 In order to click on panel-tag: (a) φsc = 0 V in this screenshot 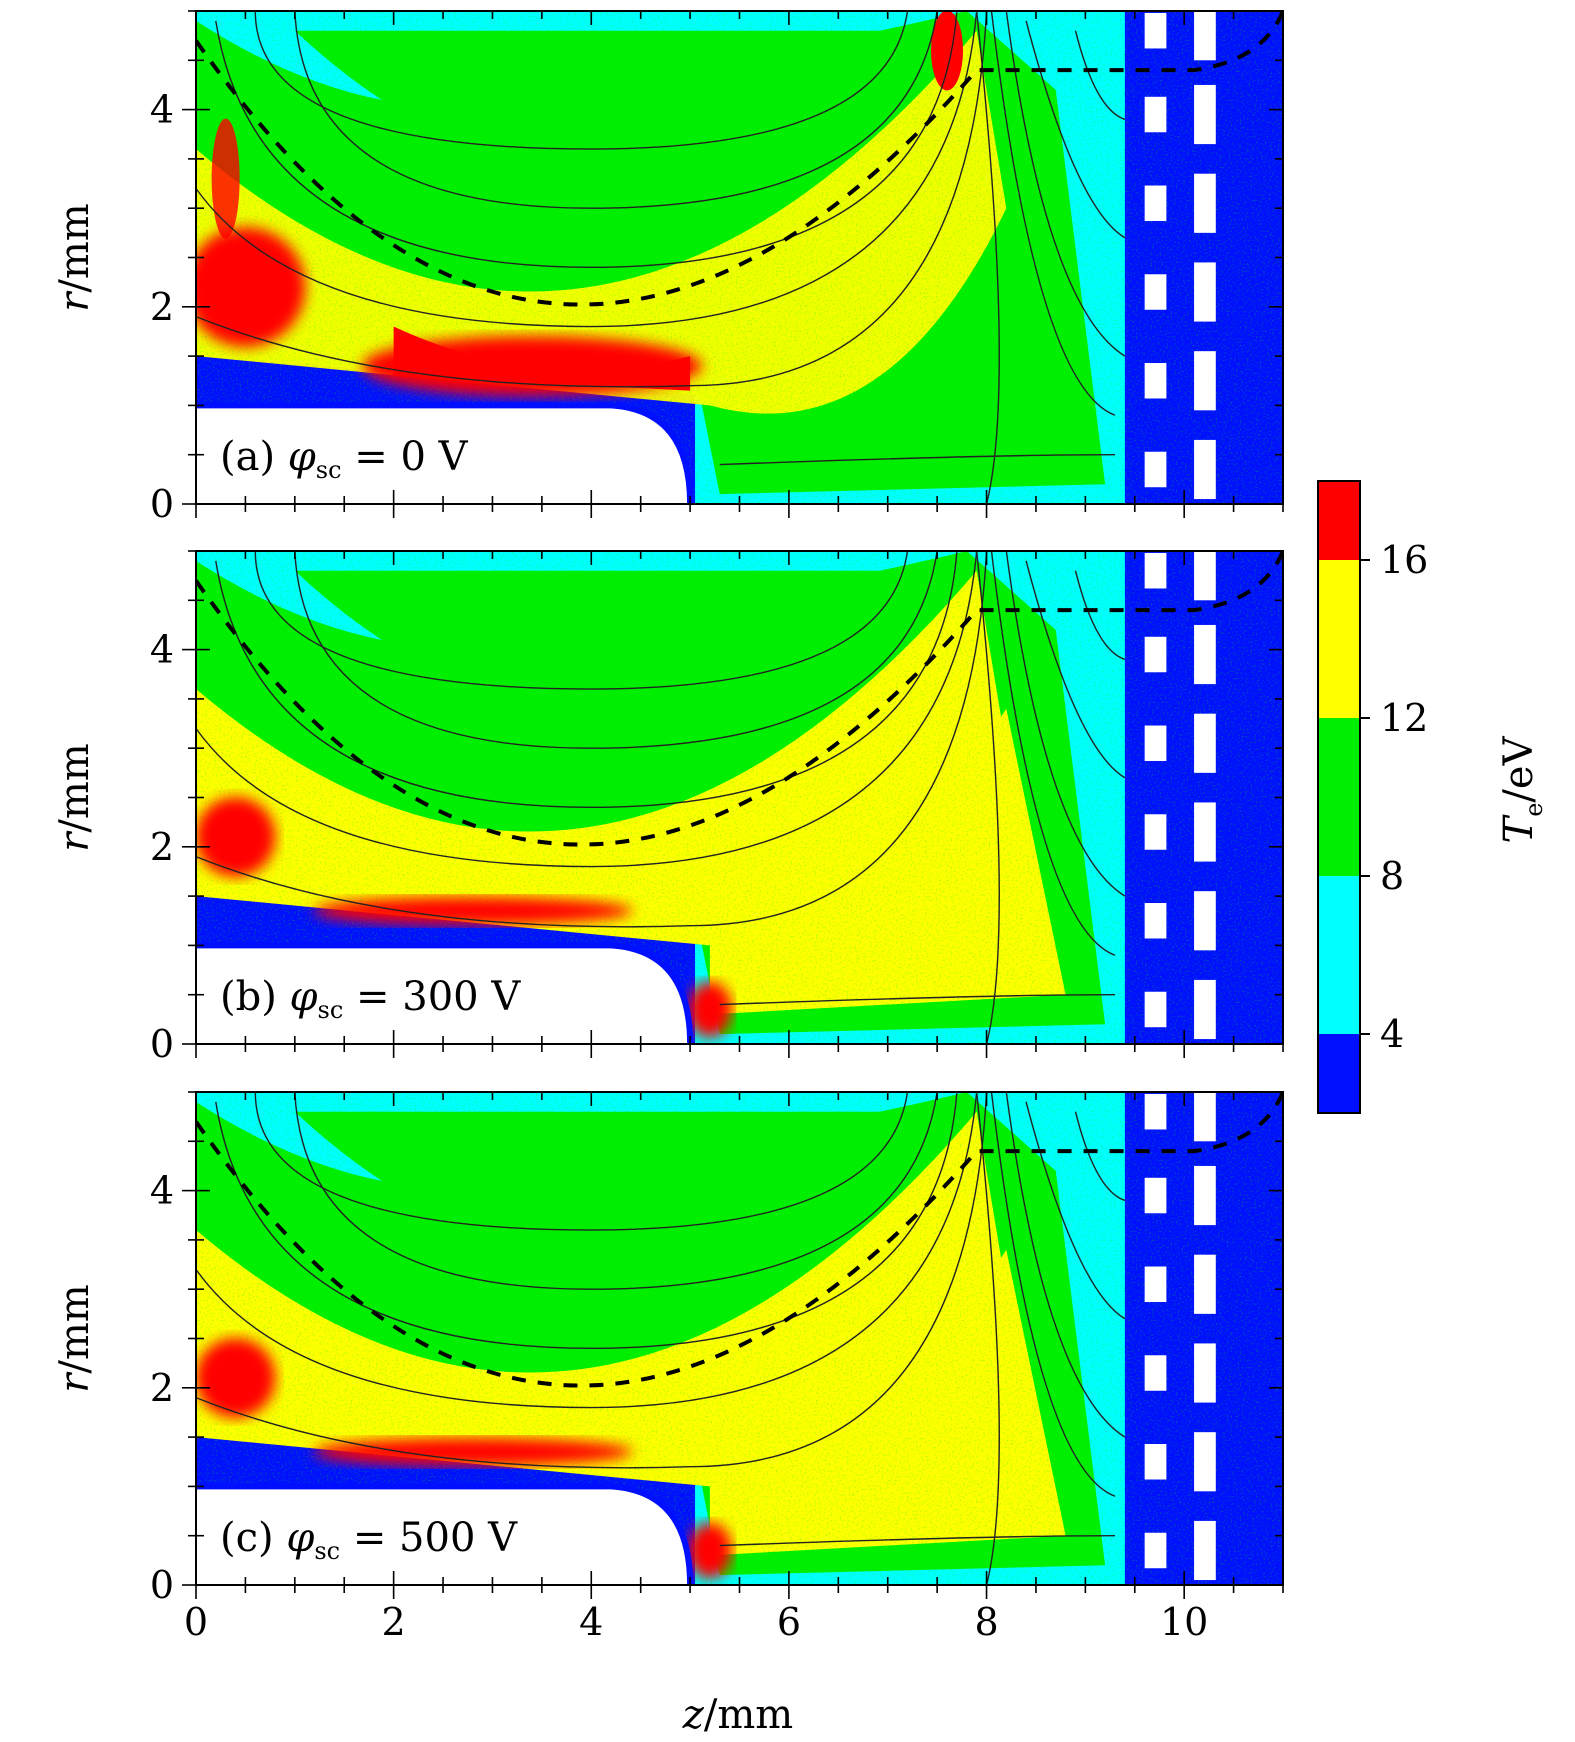, I will do `click(344, 459)`.